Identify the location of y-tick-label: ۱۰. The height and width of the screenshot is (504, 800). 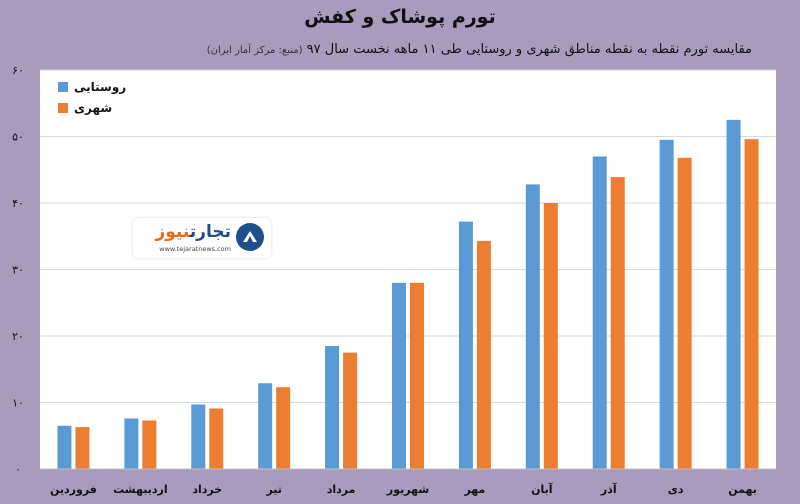
(18, 403).